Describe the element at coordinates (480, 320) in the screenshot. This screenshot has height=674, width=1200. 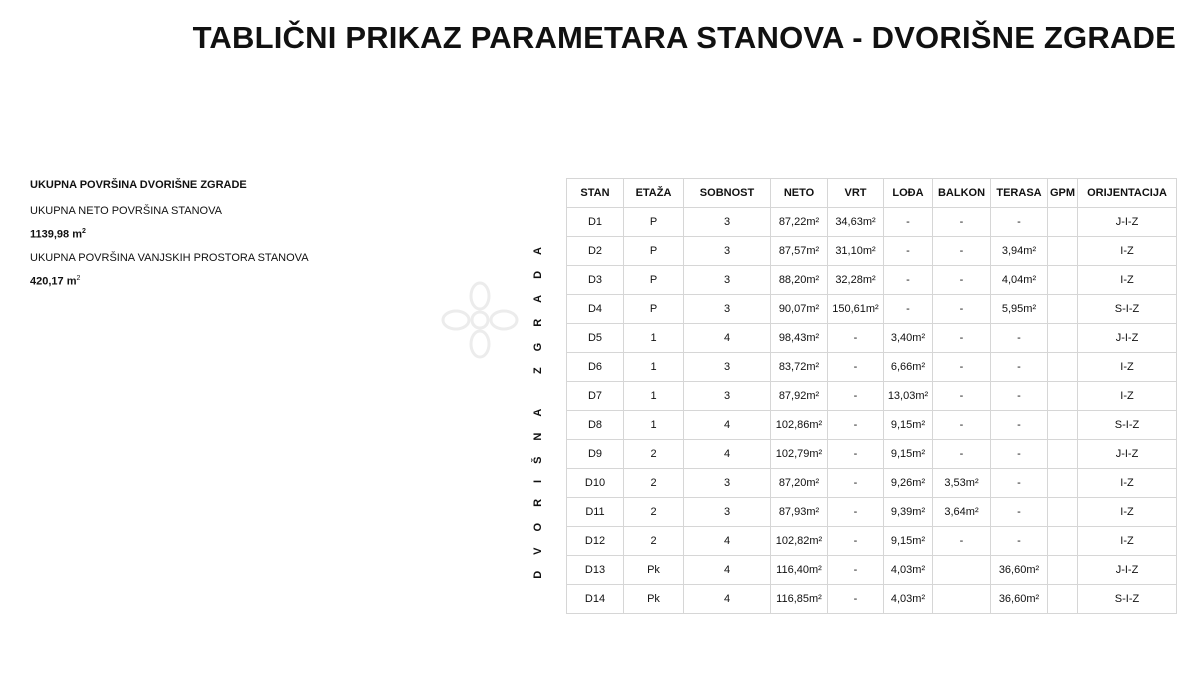
I see `watermark-logo-icon` at that location.